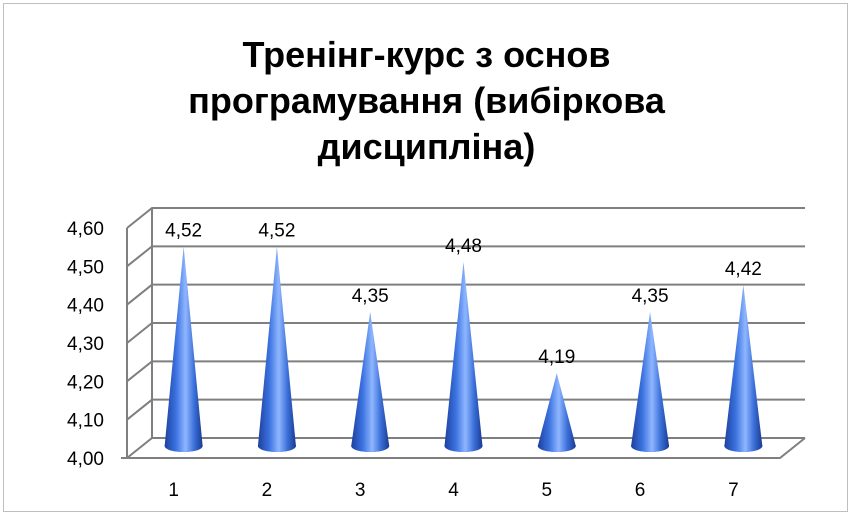 Image resolution: width=853 pixels, height=516 pixels. Describe the element at coordinates (426, 146) in the screenshot. I see `chart-title-line-3: дисципліна)` at that location.